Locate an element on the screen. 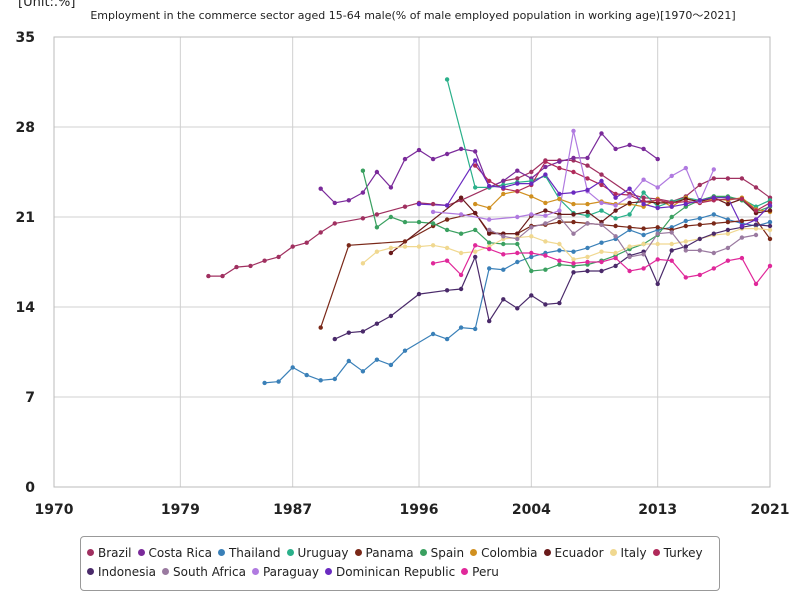 Image resolution: width=800 pixels, height=600 pixels. x-tick-label: 2021 is located at coordinates (770, 510).